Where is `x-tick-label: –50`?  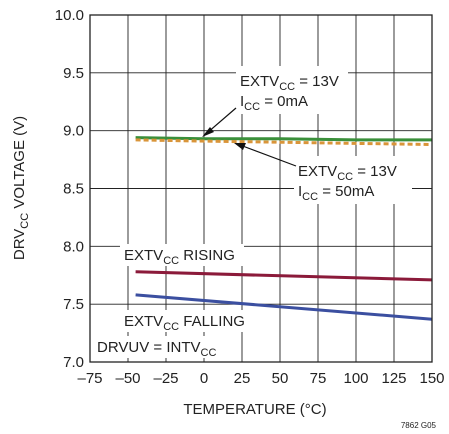 x-tick-label: –50 is located at coordinates (127, 378).